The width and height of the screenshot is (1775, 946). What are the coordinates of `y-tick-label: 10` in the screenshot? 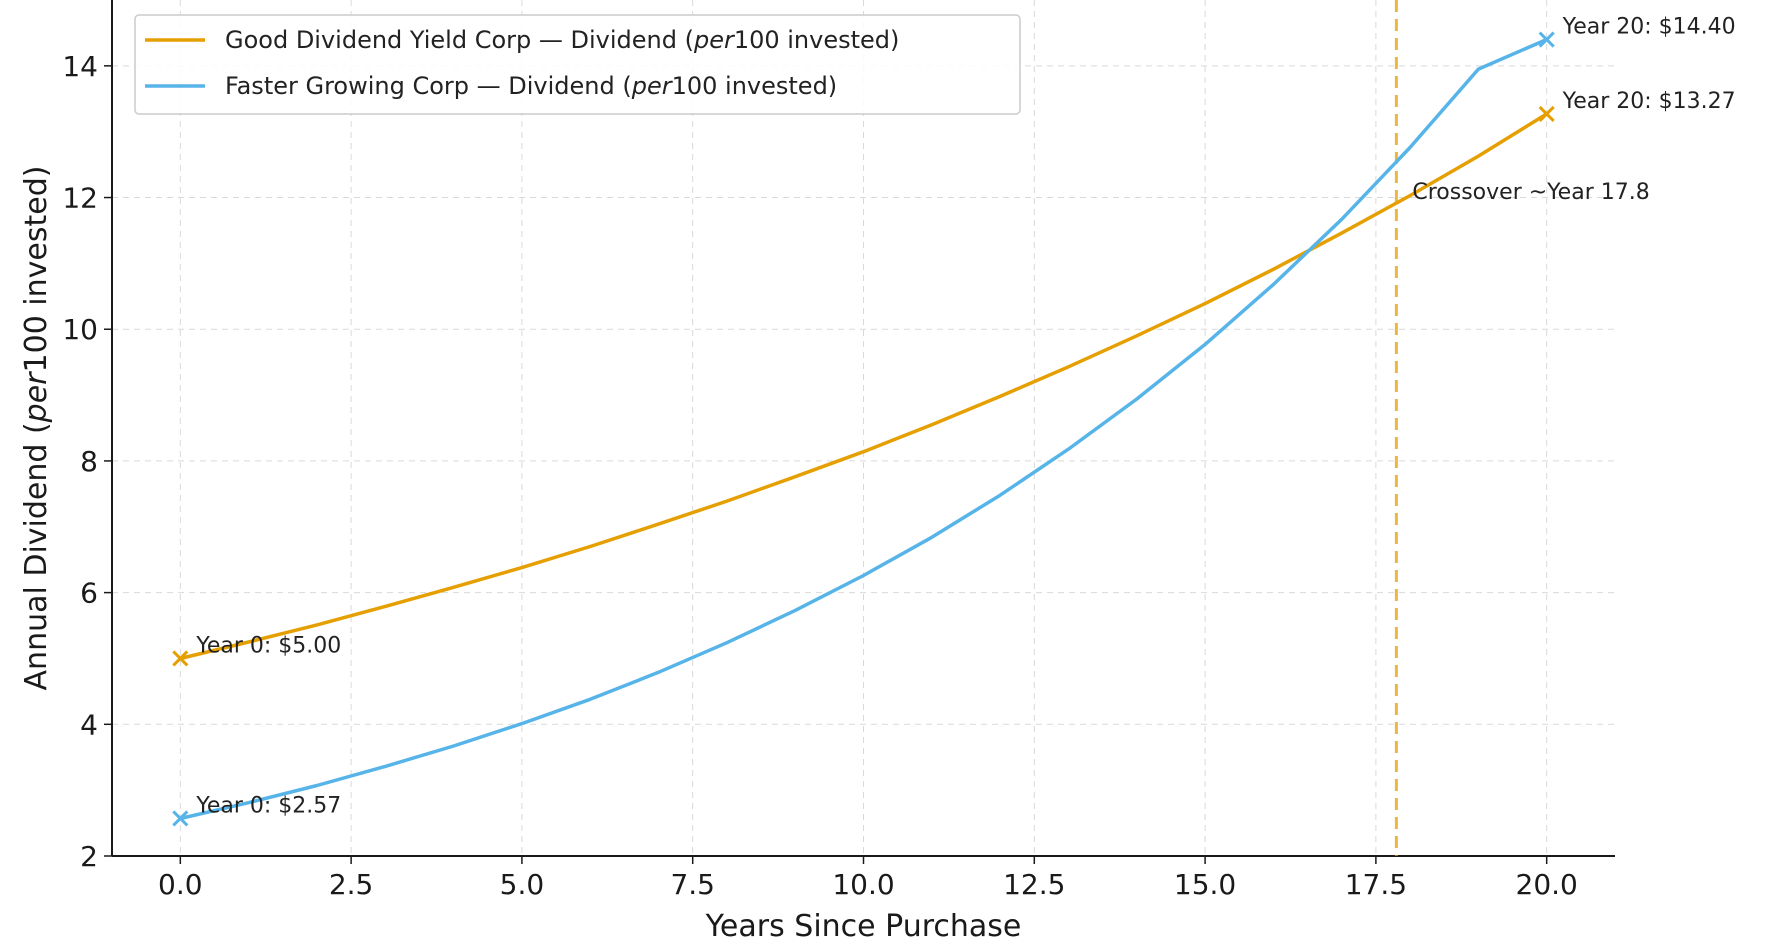 It's located at (80, 329).